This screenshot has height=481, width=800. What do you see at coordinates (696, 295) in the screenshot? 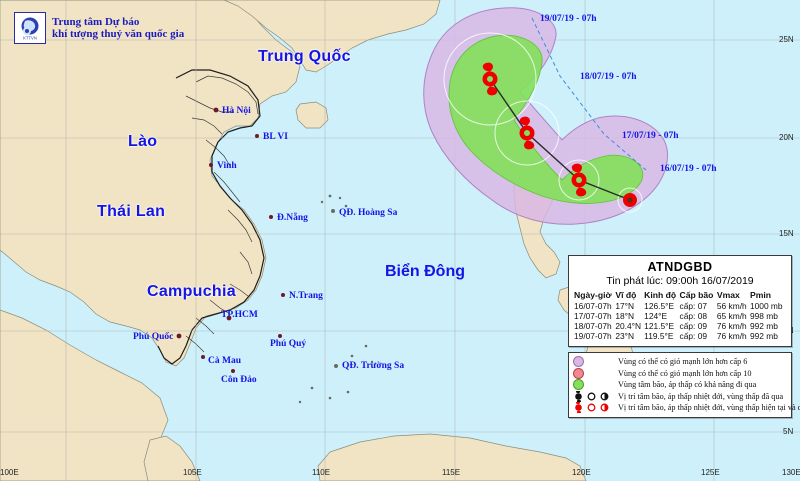
I see `col-cap-bao: Cấp bão` at bounding box center [696, 295].